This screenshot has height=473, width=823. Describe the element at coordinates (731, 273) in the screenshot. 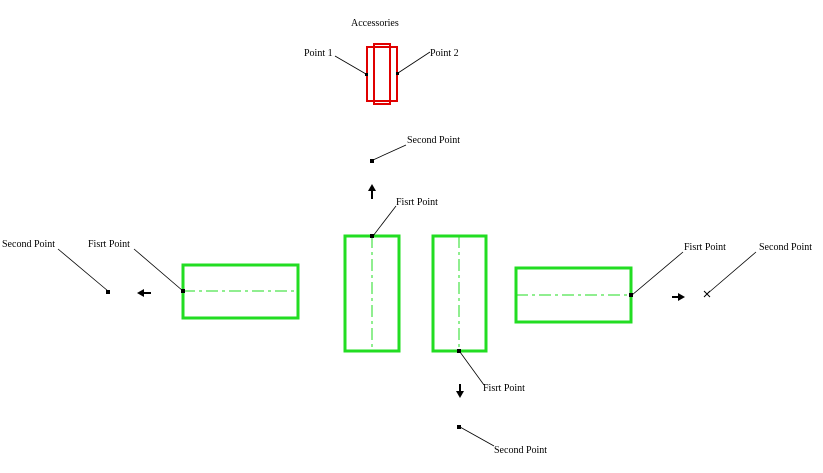

I see `right-second-leader` at that location.